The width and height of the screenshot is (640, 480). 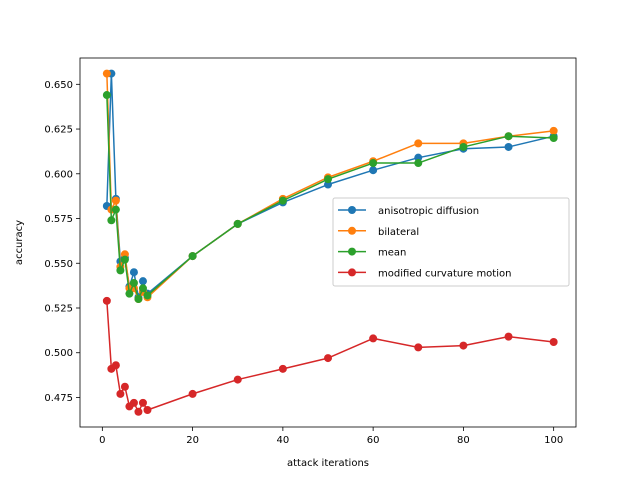 I want to click on legend-label-anisotropic-diffusion: anisotropic diffusion, so click(x=428, y=211).